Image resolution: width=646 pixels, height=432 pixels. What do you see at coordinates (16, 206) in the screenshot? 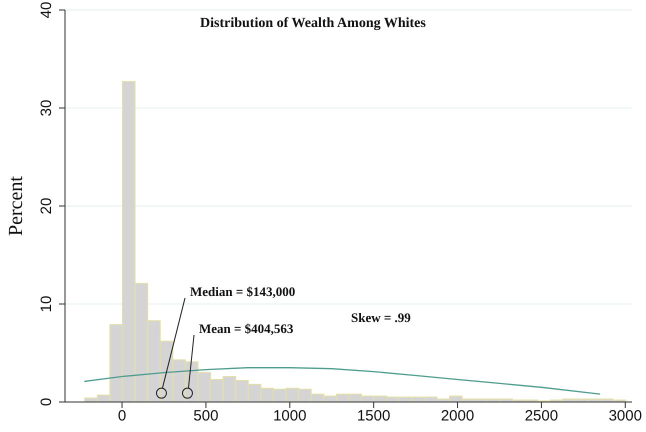
I see `y-axis-title: Percent` at bounding box center [16, 206].